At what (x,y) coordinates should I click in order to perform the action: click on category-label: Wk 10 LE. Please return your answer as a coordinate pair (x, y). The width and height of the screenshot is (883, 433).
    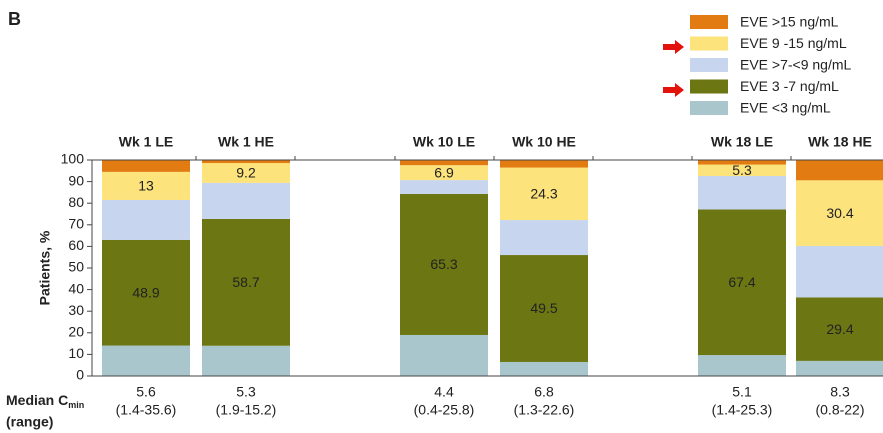
    Looking at the image, I should click on (444, 142).